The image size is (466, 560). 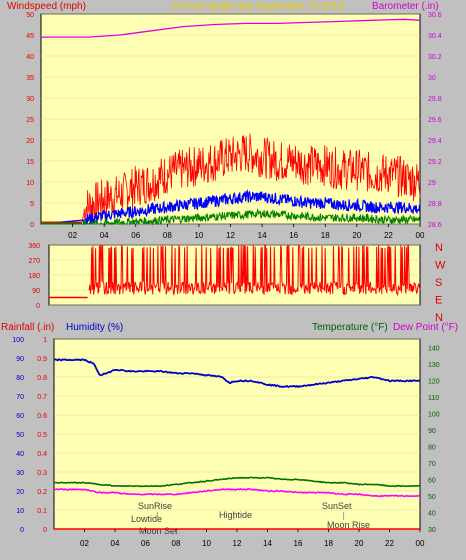 I want to click on rainfall-tick-label: 0.7, so click(x=42, y=397).